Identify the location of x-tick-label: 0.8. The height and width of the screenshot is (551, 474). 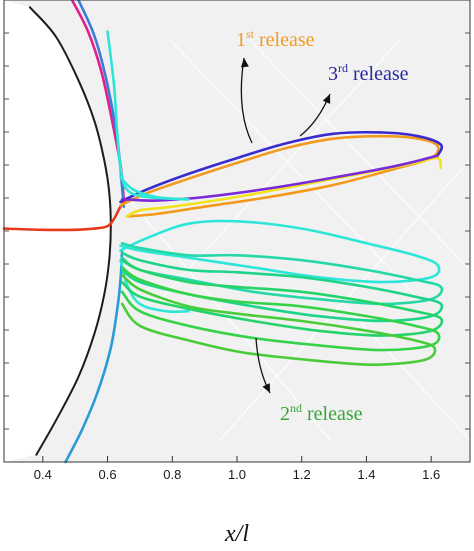
(172, 474).